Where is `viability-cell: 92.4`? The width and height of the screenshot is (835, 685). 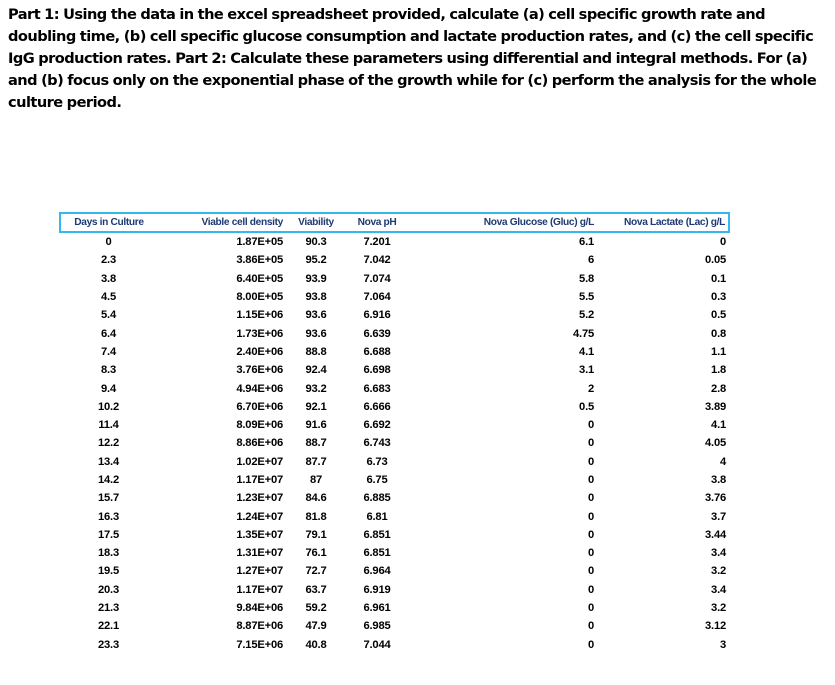
viability-cell: 92.4 is located at coordinates (316, 370).